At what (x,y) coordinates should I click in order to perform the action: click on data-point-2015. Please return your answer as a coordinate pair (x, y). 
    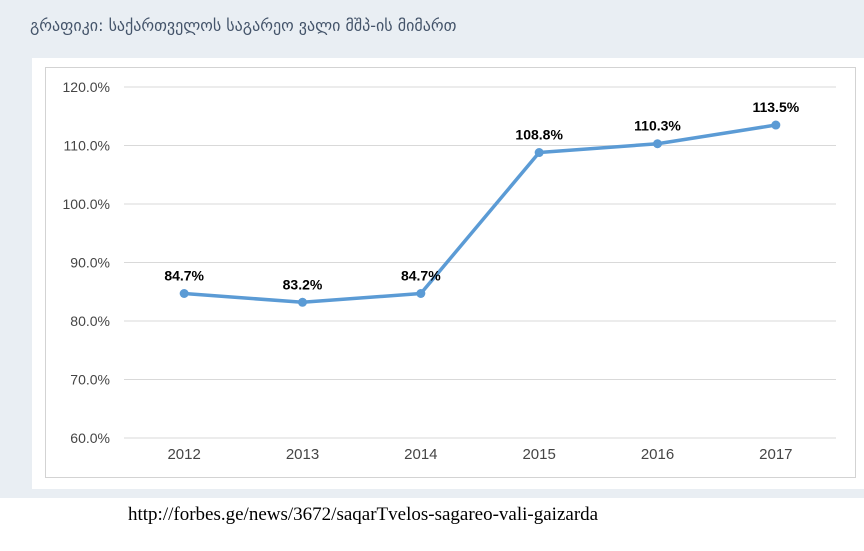
    Looking at the image, I should click on (539, 153).